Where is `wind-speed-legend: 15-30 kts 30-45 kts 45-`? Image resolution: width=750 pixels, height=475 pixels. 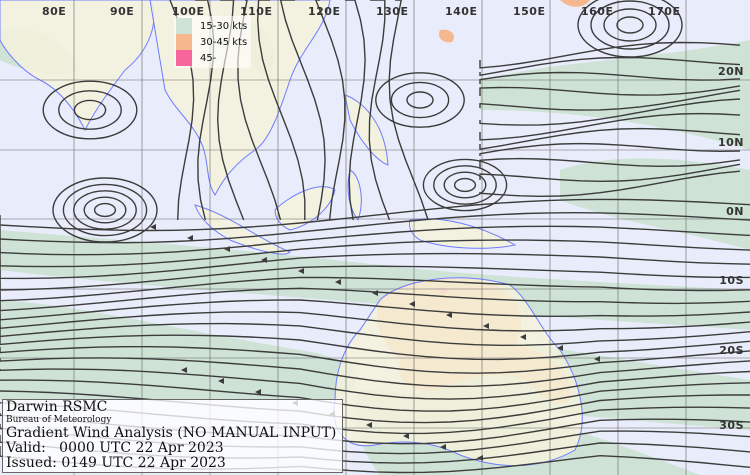
wind-speed-legend: 15-30 kts 30-45 kts 45- is located at coordinates (213, 42).